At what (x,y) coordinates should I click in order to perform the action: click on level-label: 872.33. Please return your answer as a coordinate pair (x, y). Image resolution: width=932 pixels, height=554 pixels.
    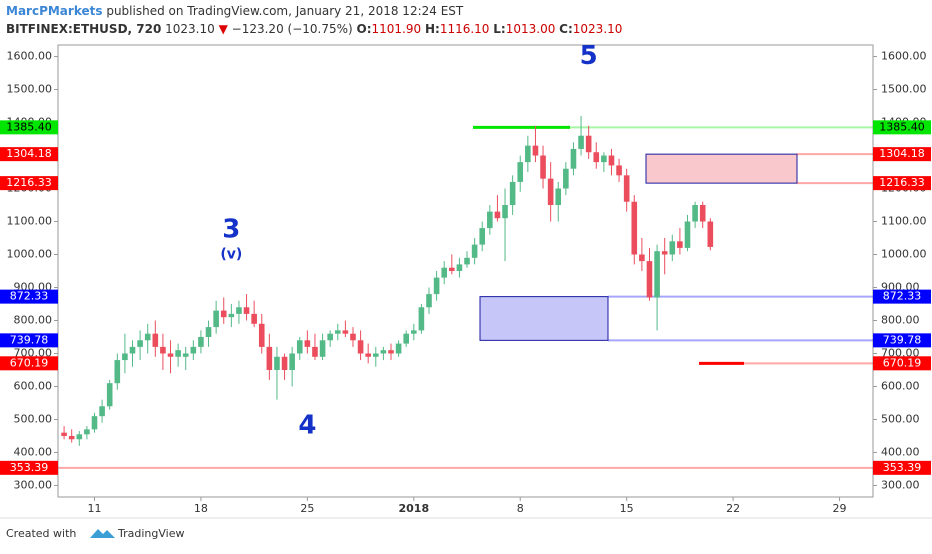
    Looking at the image, I should click on (29, 296).